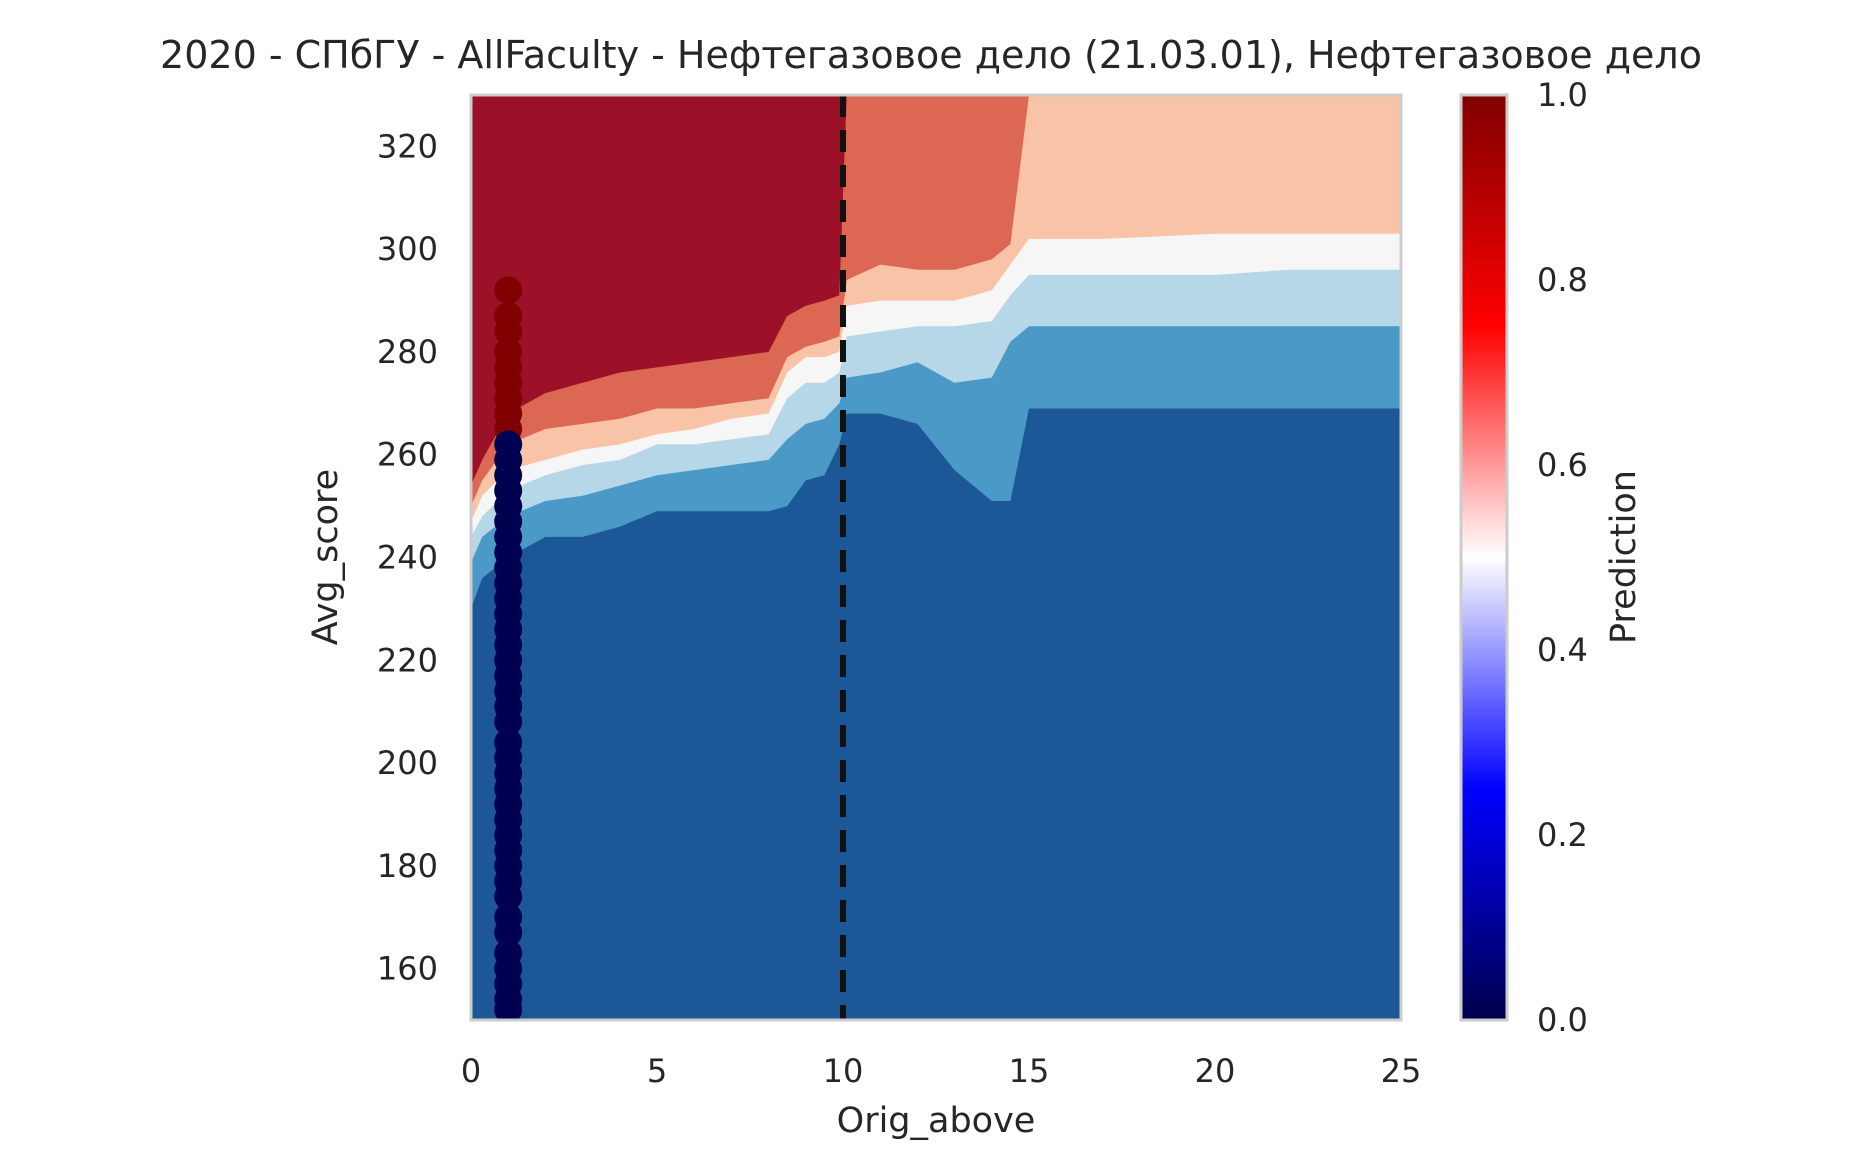  What do you see at coordinates (1029, 1071) in the screenshot?
I see `x-tick-label: 15` at bounding box center [1029, 1071].